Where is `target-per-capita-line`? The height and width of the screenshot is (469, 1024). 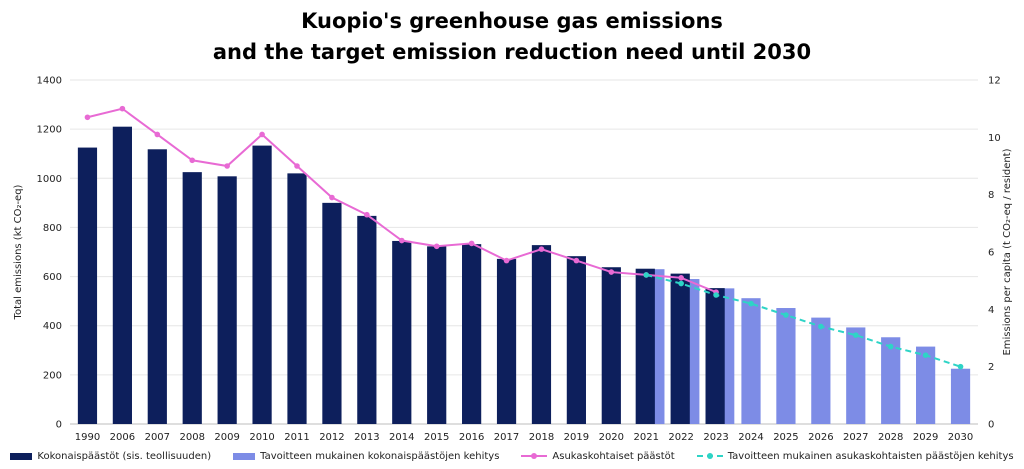 target-per-capita-line is located at coordinates (803, 320).